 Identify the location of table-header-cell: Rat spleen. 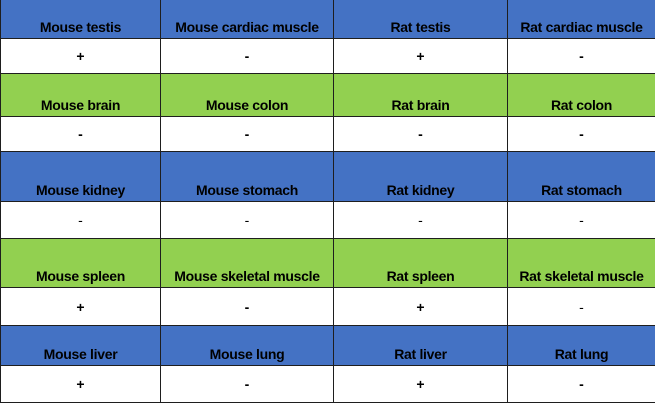
(421, 263).